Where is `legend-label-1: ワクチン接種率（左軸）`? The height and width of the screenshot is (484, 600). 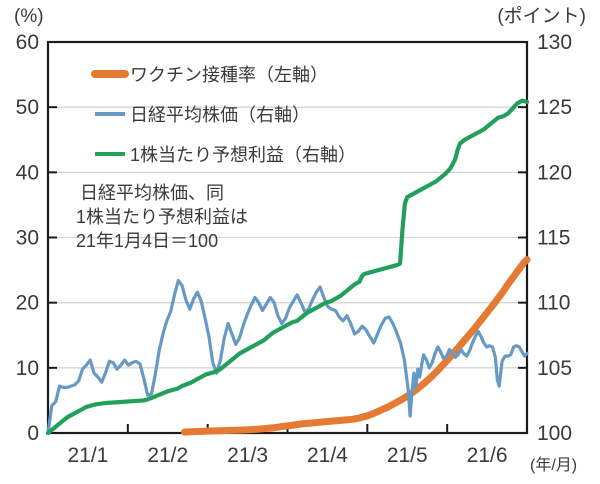 legend-label-1: ワクチン接種率（左軸） is located at coordinates (229, 75).